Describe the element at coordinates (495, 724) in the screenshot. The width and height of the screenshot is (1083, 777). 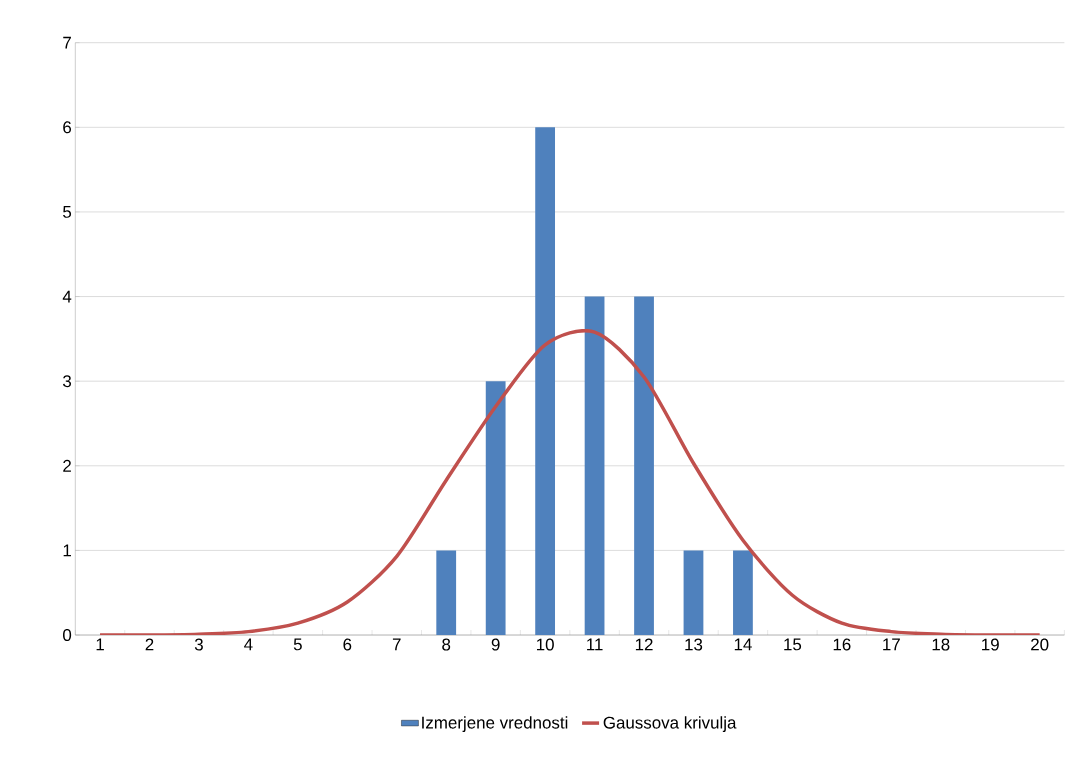
I see `legend-label: Izmerjene vrednosti` at that location.